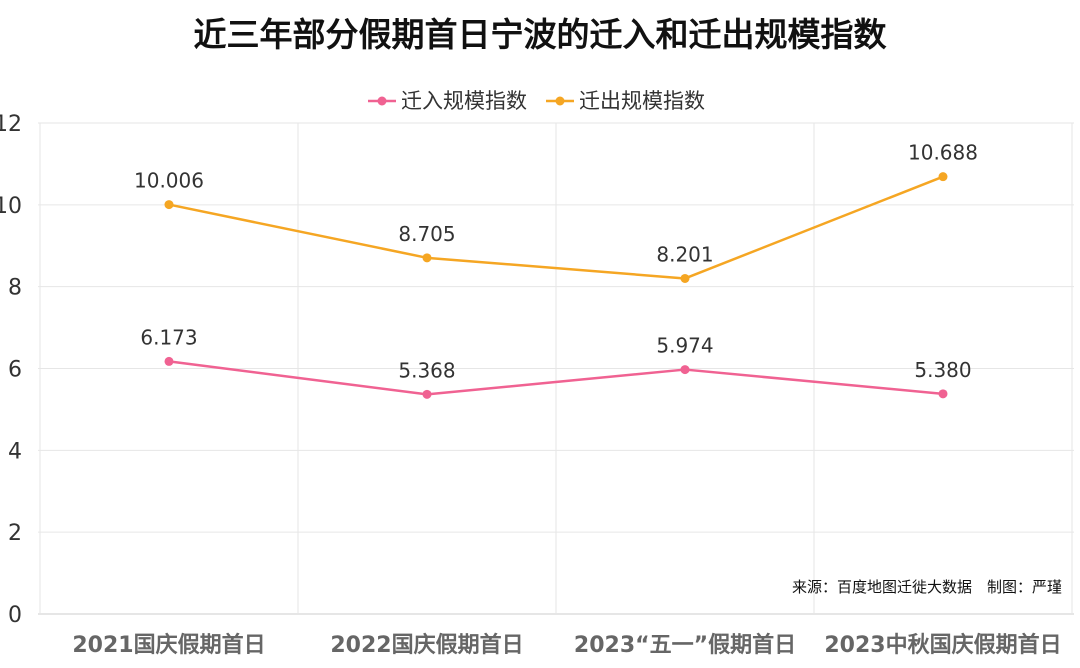  I want to click on data-label-0-0: 6.173, so click(168, 337).